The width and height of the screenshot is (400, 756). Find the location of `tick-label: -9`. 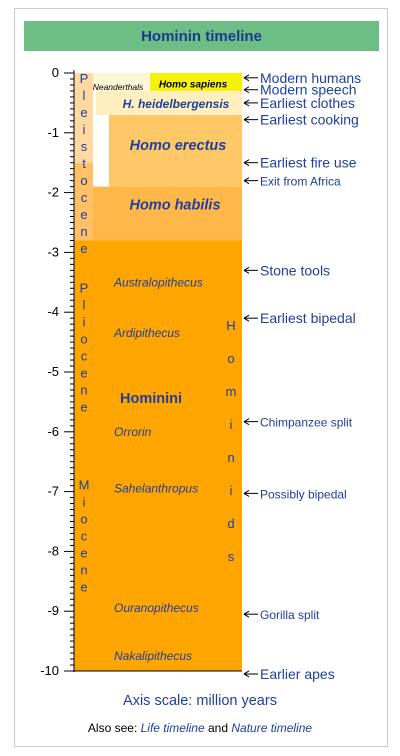

tick-label: -9 is located at coordinates (53, 610).